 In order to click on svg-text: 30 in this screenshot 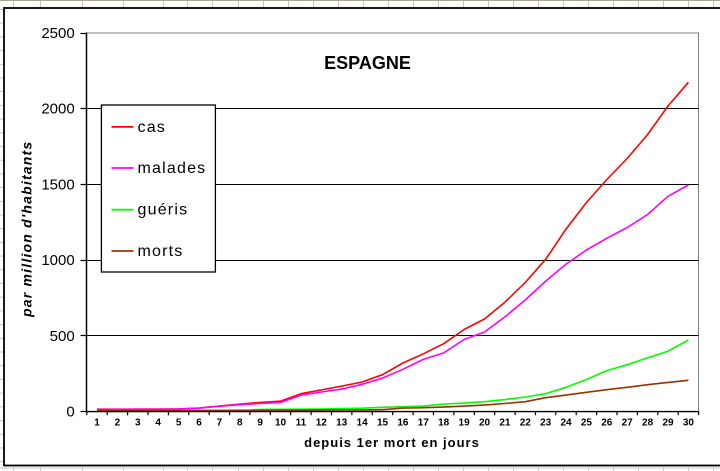, I will do `click(689, 423)`.